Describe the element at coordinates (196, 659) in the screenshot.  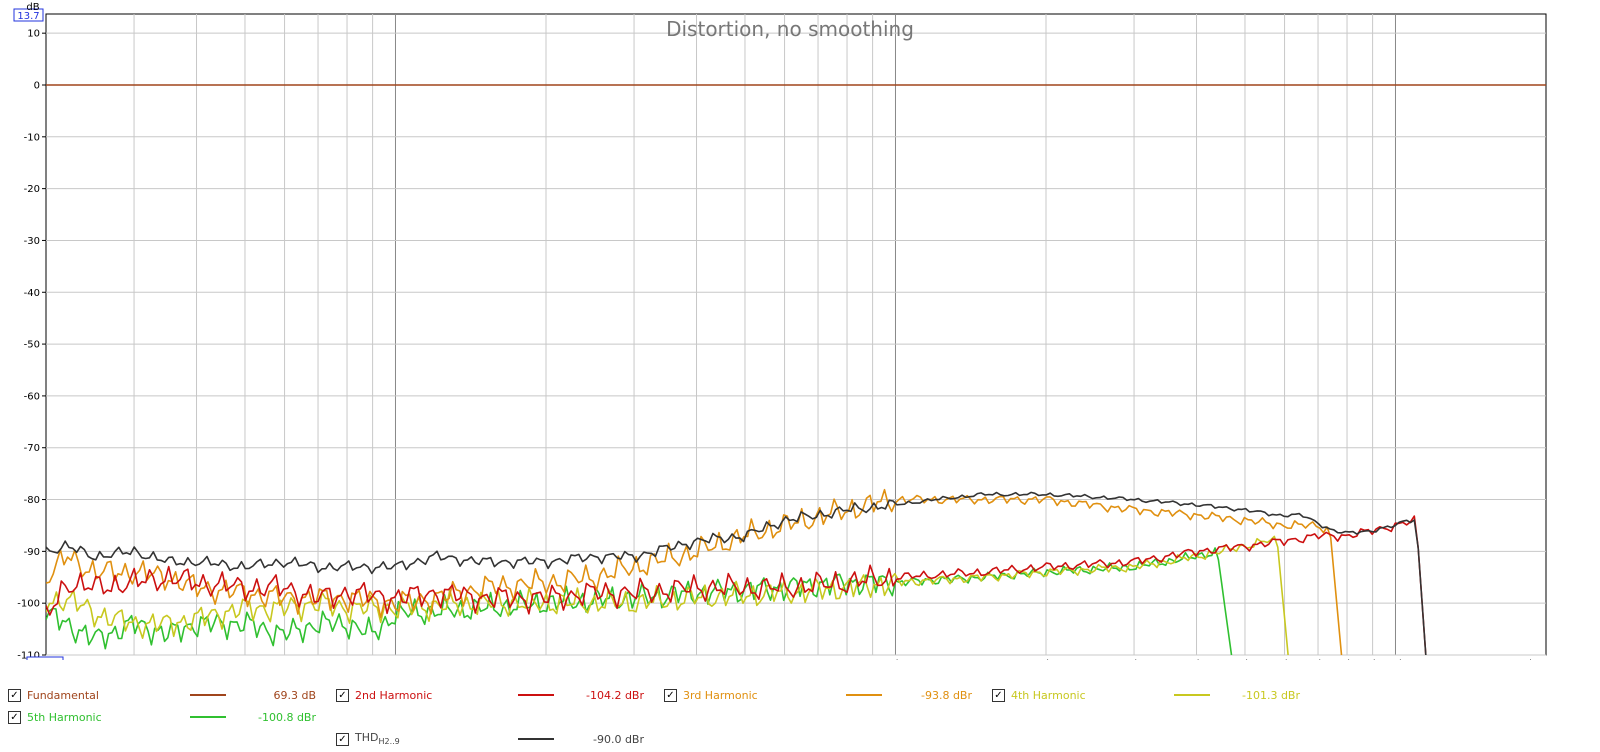
I see `x-tick-label: 40` at that location.